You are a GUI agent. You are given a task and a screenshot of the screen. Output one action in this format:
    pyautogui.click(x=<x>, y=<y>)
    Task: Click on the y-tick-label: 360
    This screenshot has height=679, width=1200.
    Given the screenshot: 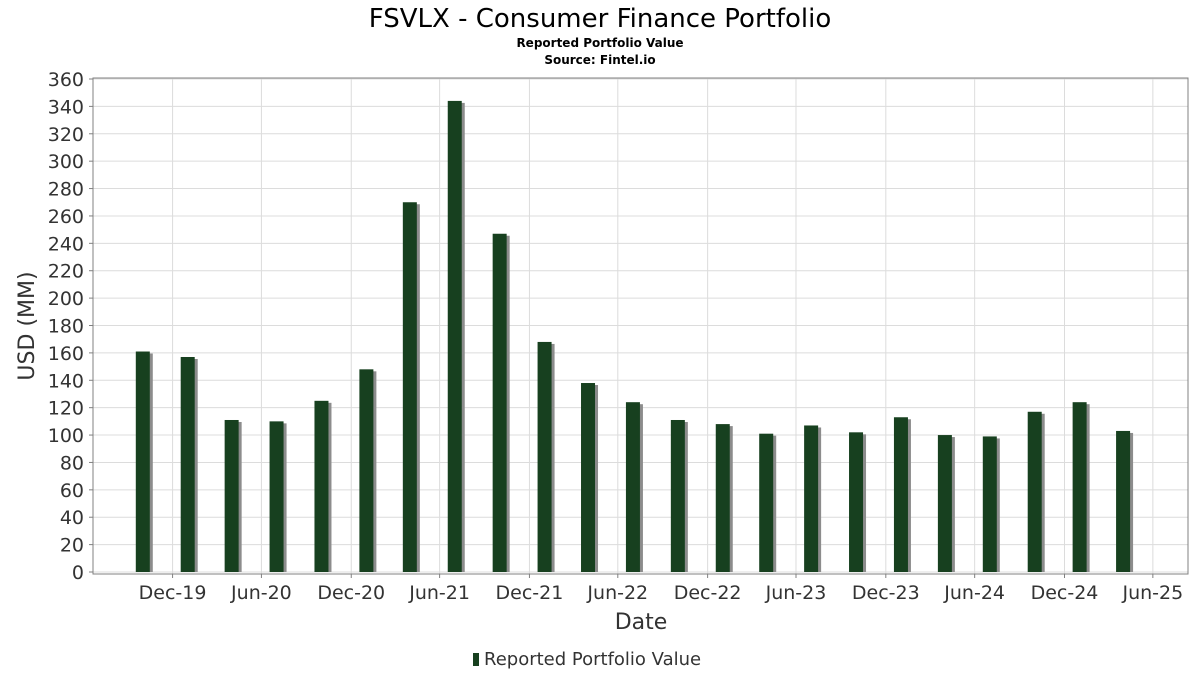 What is the action you would take?
    pyautogui.click(x=66, y=80)
    